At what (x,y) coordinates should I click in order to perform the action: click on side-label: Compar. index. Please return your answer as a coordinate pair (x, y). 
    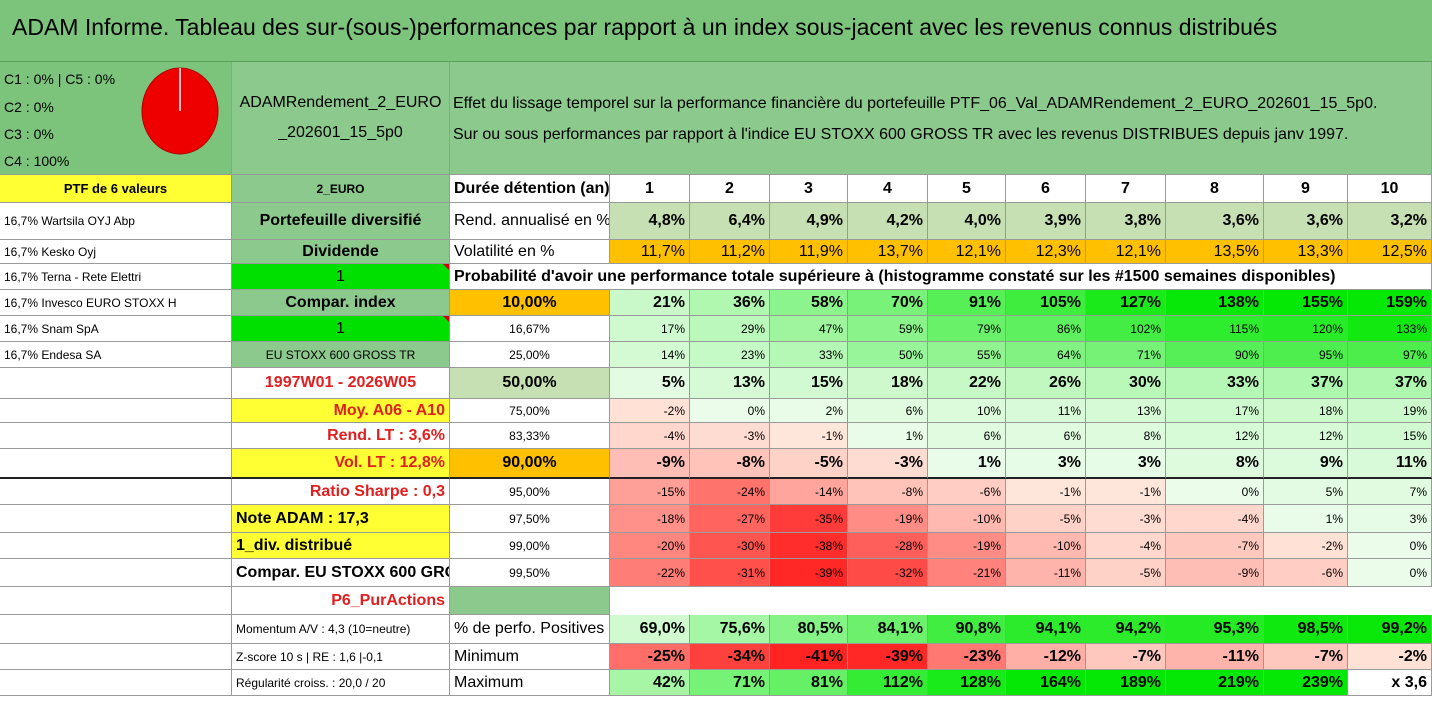
    Looking at the image, I should click on (341, 303).